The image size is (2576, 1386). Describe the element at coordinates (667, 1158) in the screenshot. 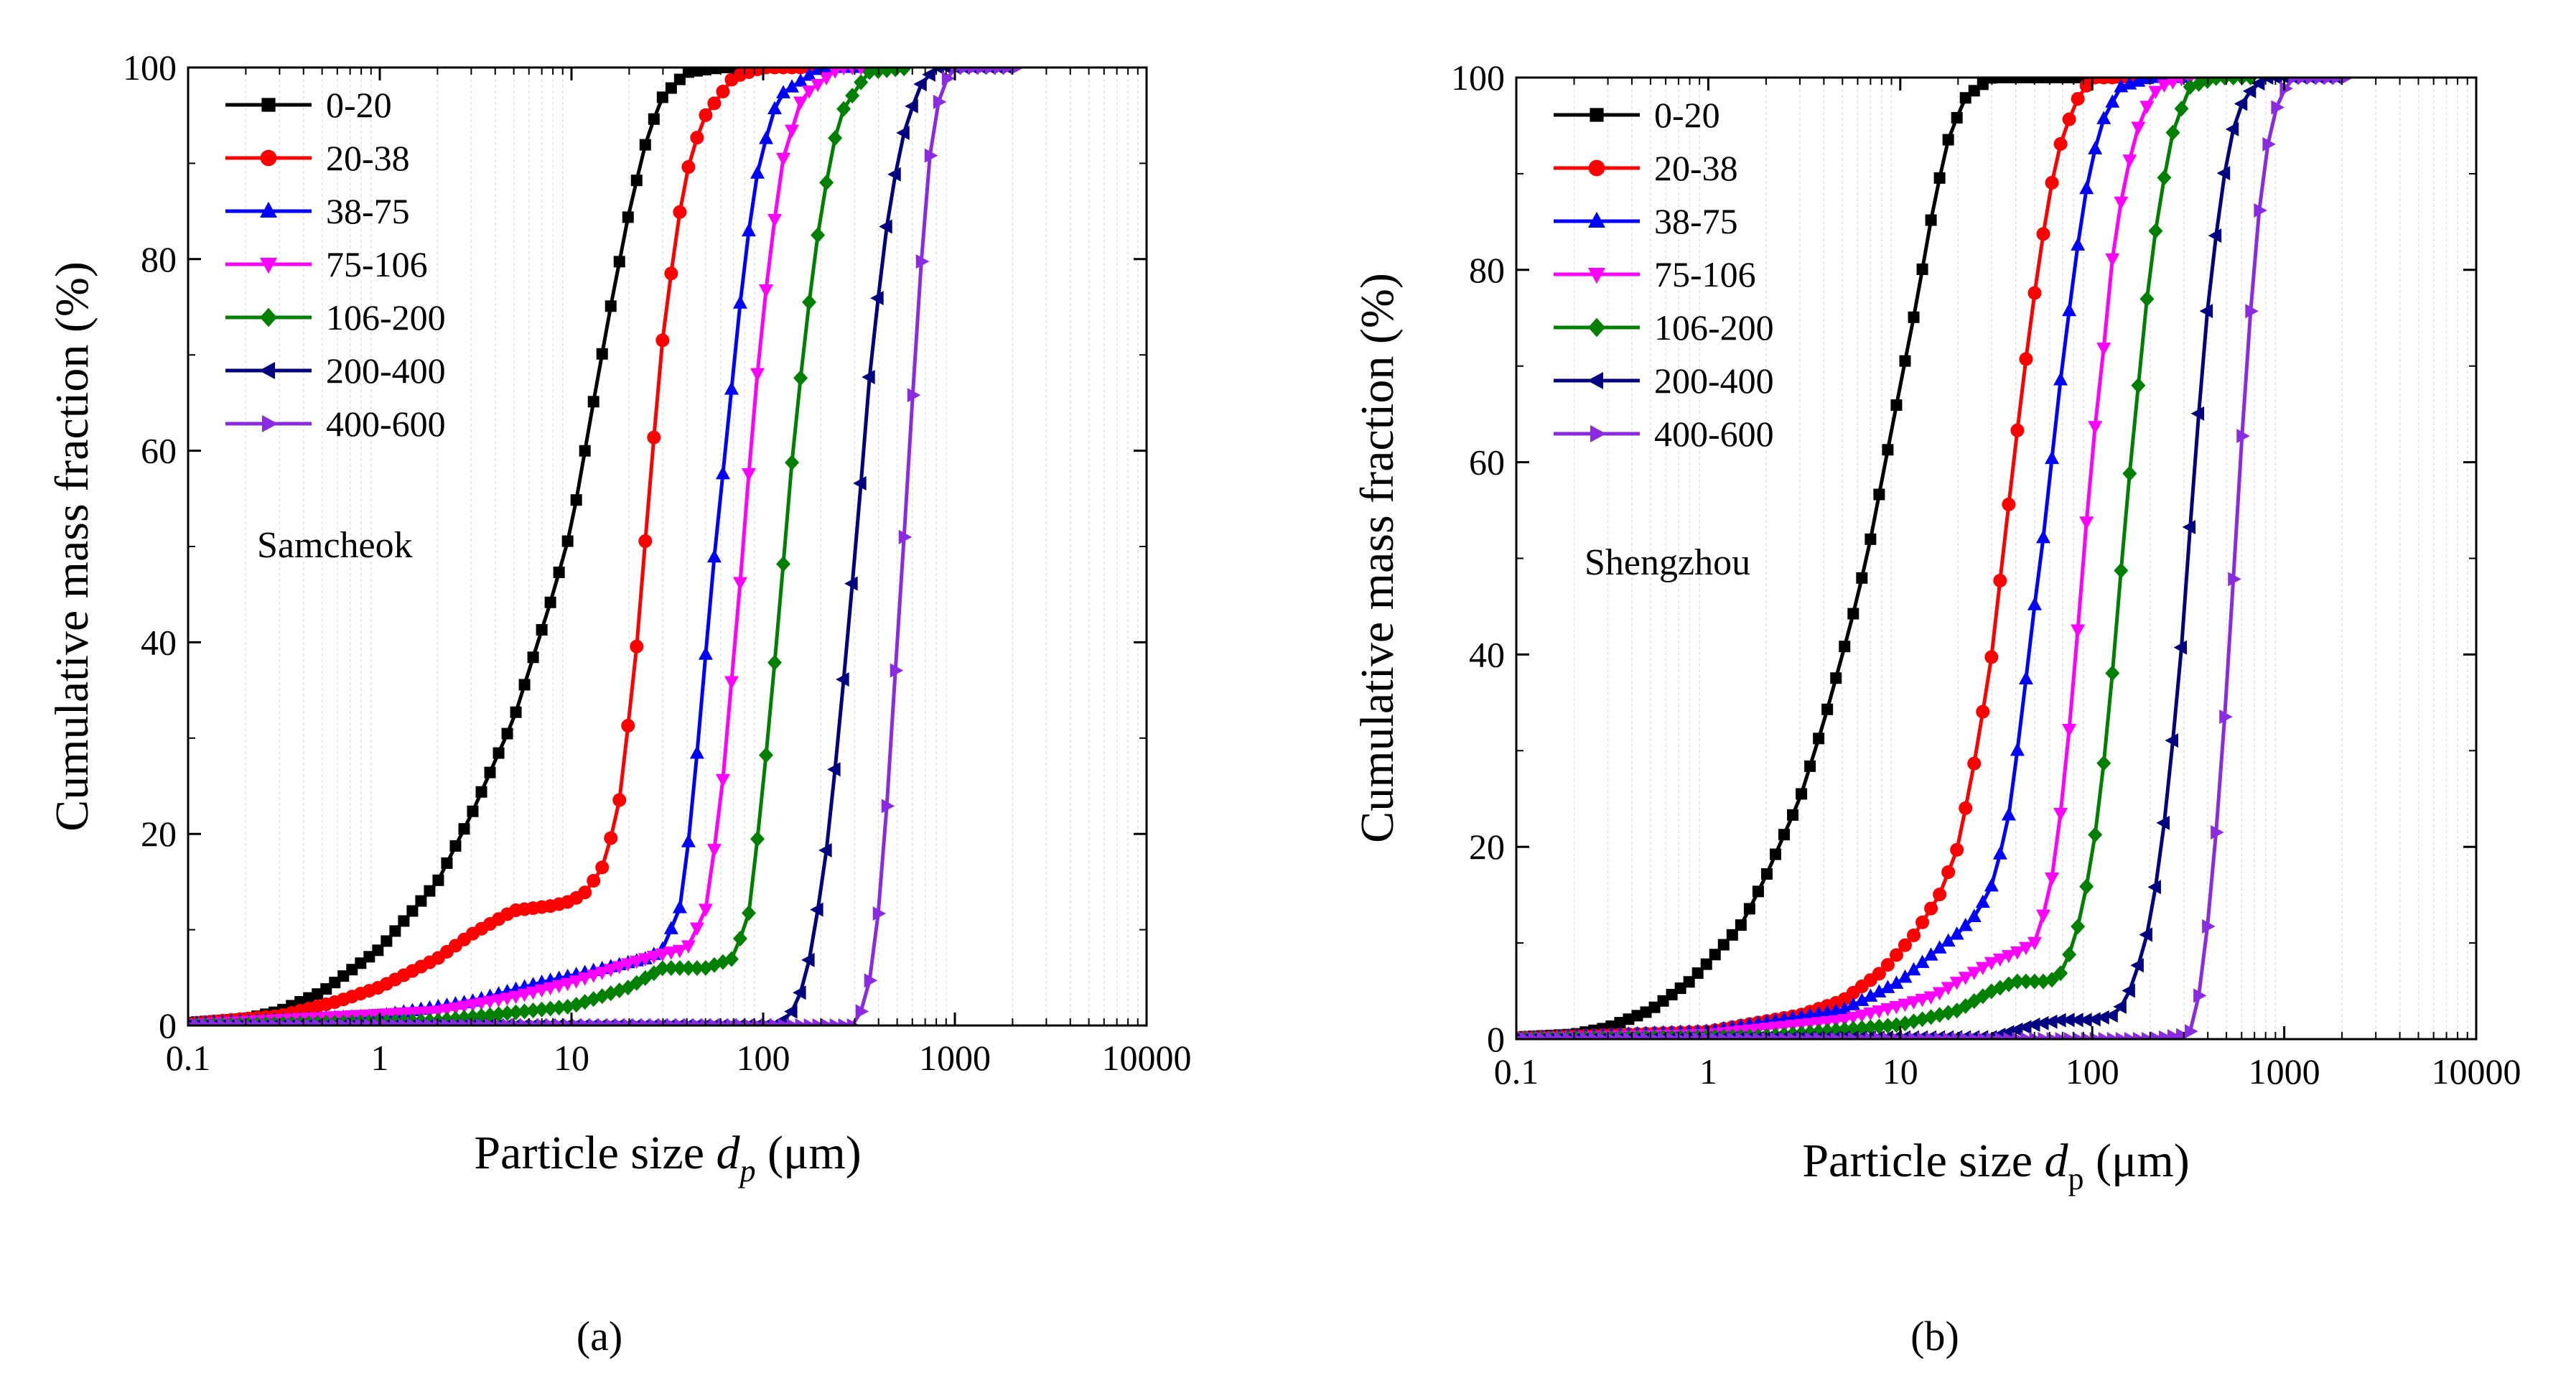

I see `chart-a-xlabel: Particle size dp (μm)` at that location.